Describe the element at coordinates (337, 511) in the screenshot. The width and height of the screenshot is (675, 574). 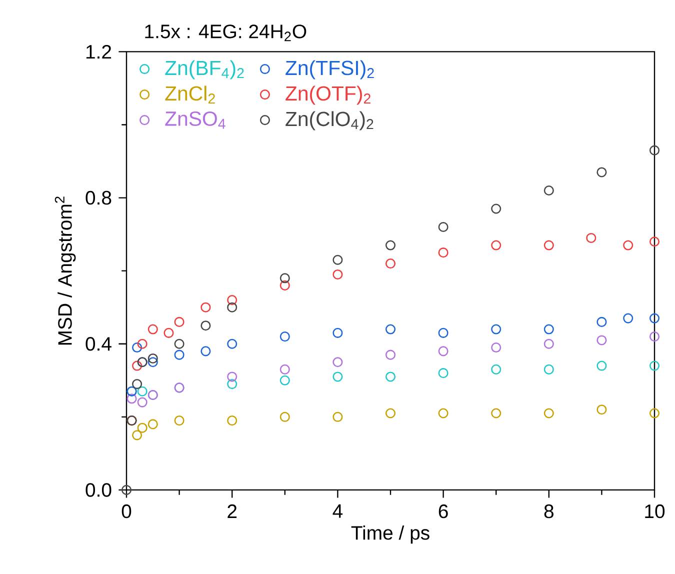
I see `x-tick-label: 4` at that location.